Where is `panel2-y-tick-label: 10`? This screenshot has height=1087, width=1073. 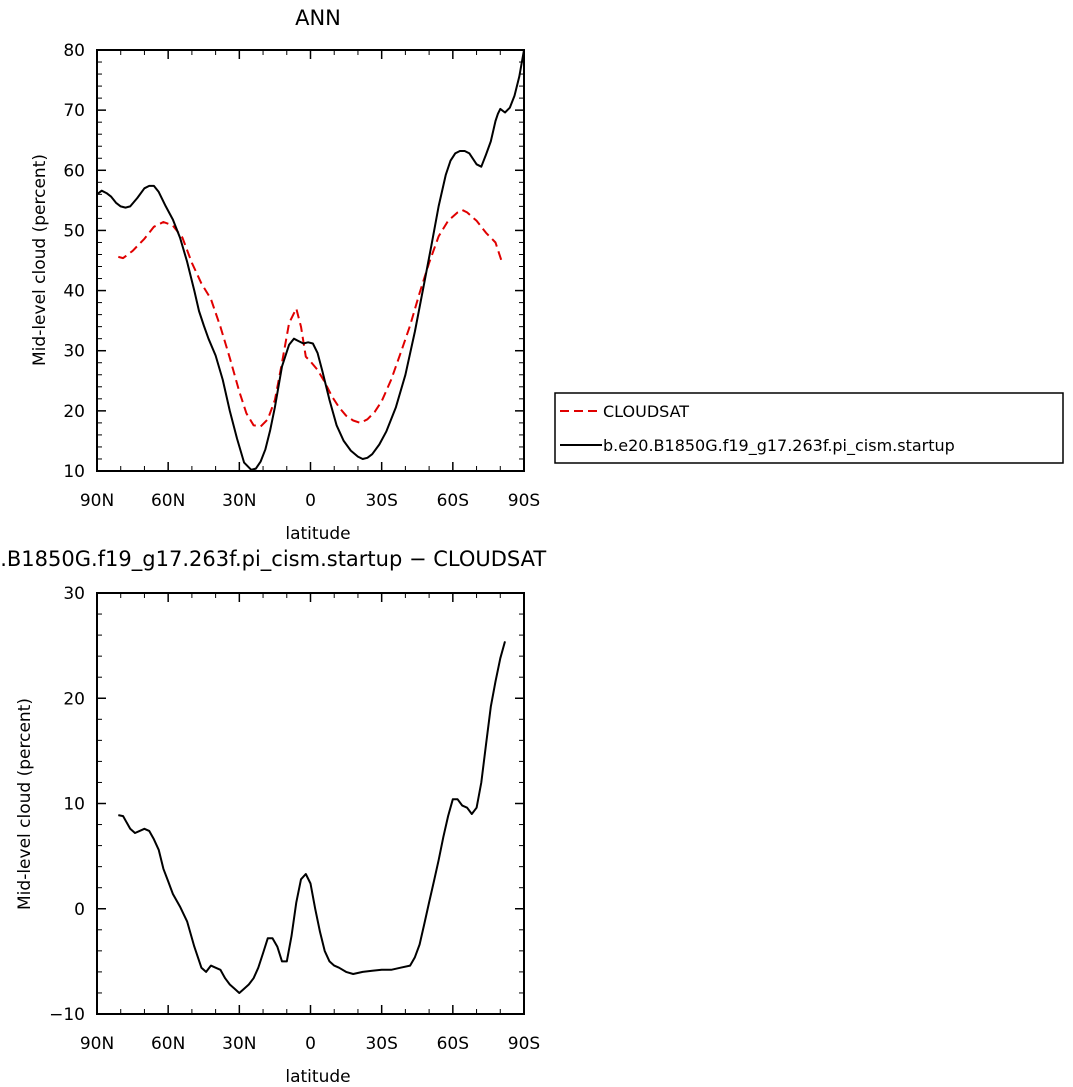 panel2-y-tick-label: 10 is located at coordinates (74, 805).